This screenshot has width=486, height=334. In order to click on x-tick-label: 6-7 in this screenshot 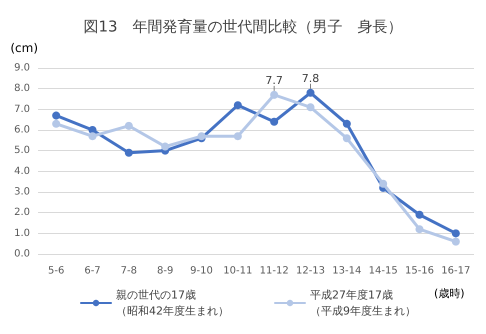, I will do `click(92, 271)`.